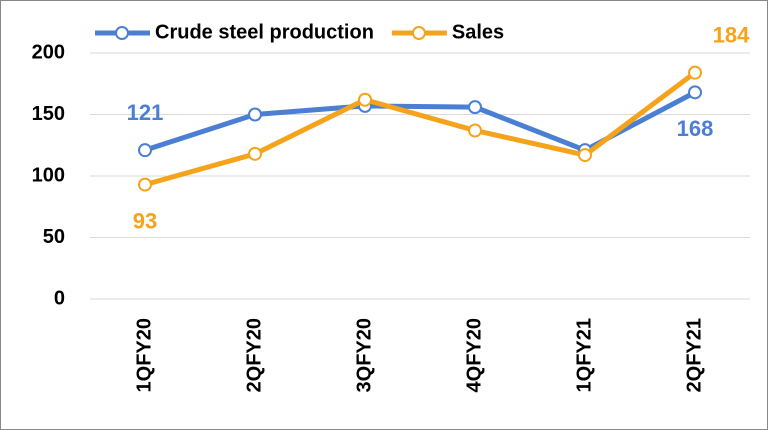 The height and width of the screenshot is (430, 768). What do you see at coordinates (474, 355) in the screenshot?
I see `x-tick-label: 4QFY20` at bounding box center [474, 355].